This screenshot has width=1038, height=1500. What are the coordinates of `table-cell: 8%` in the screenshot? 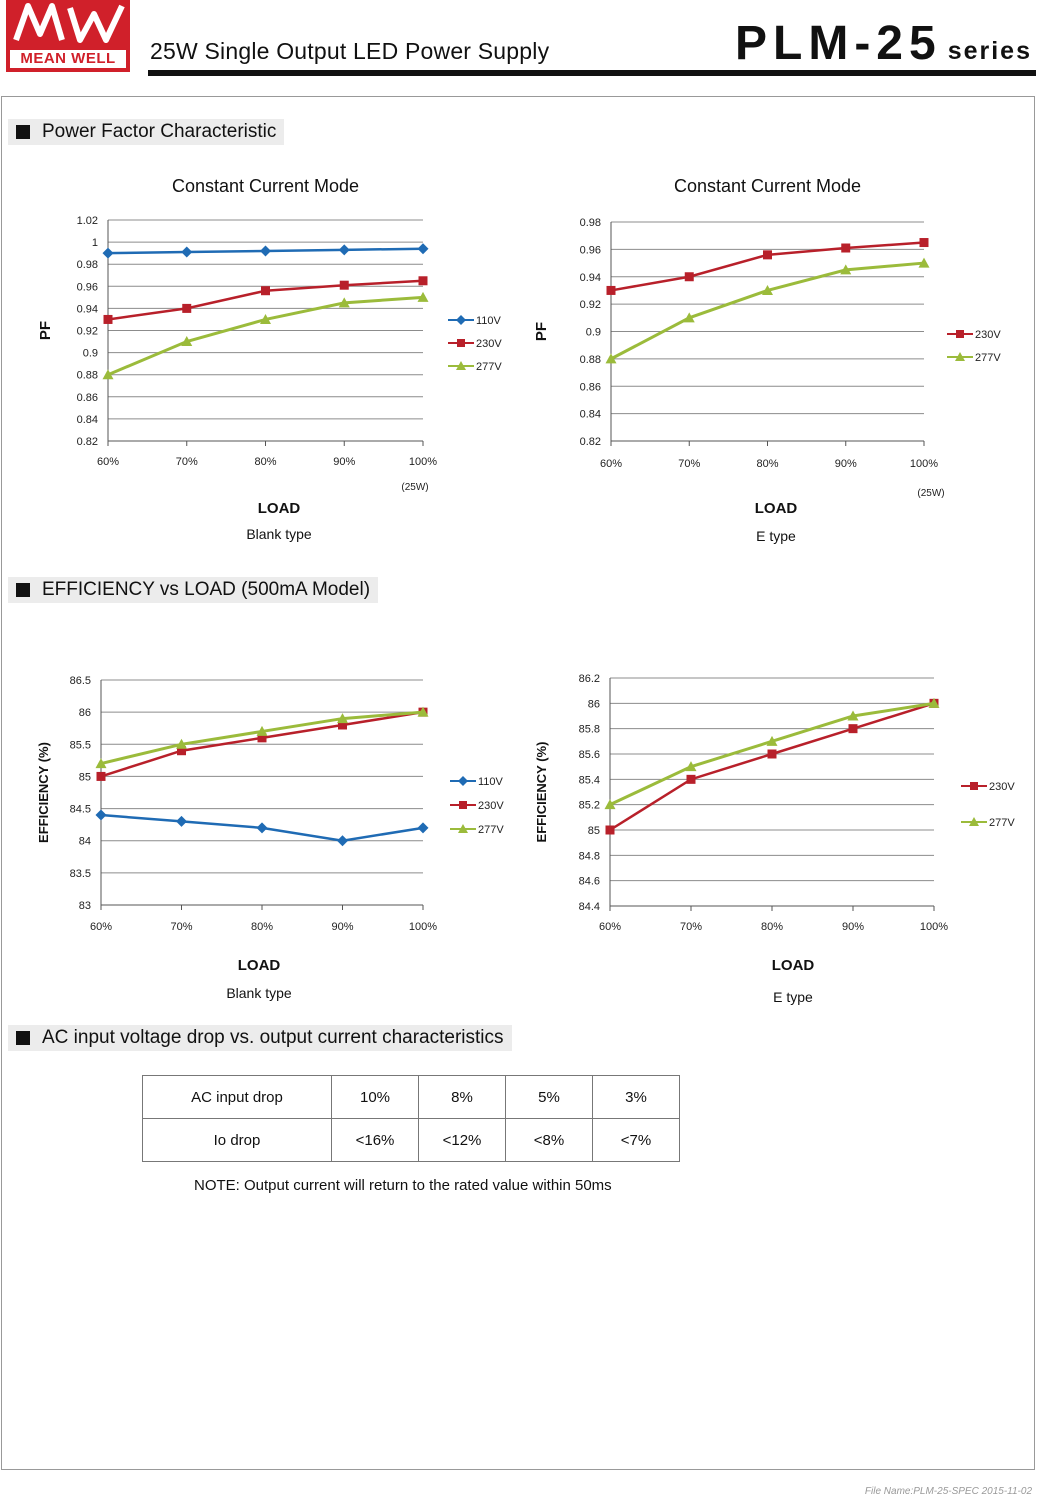 It's located at (462, 1097).